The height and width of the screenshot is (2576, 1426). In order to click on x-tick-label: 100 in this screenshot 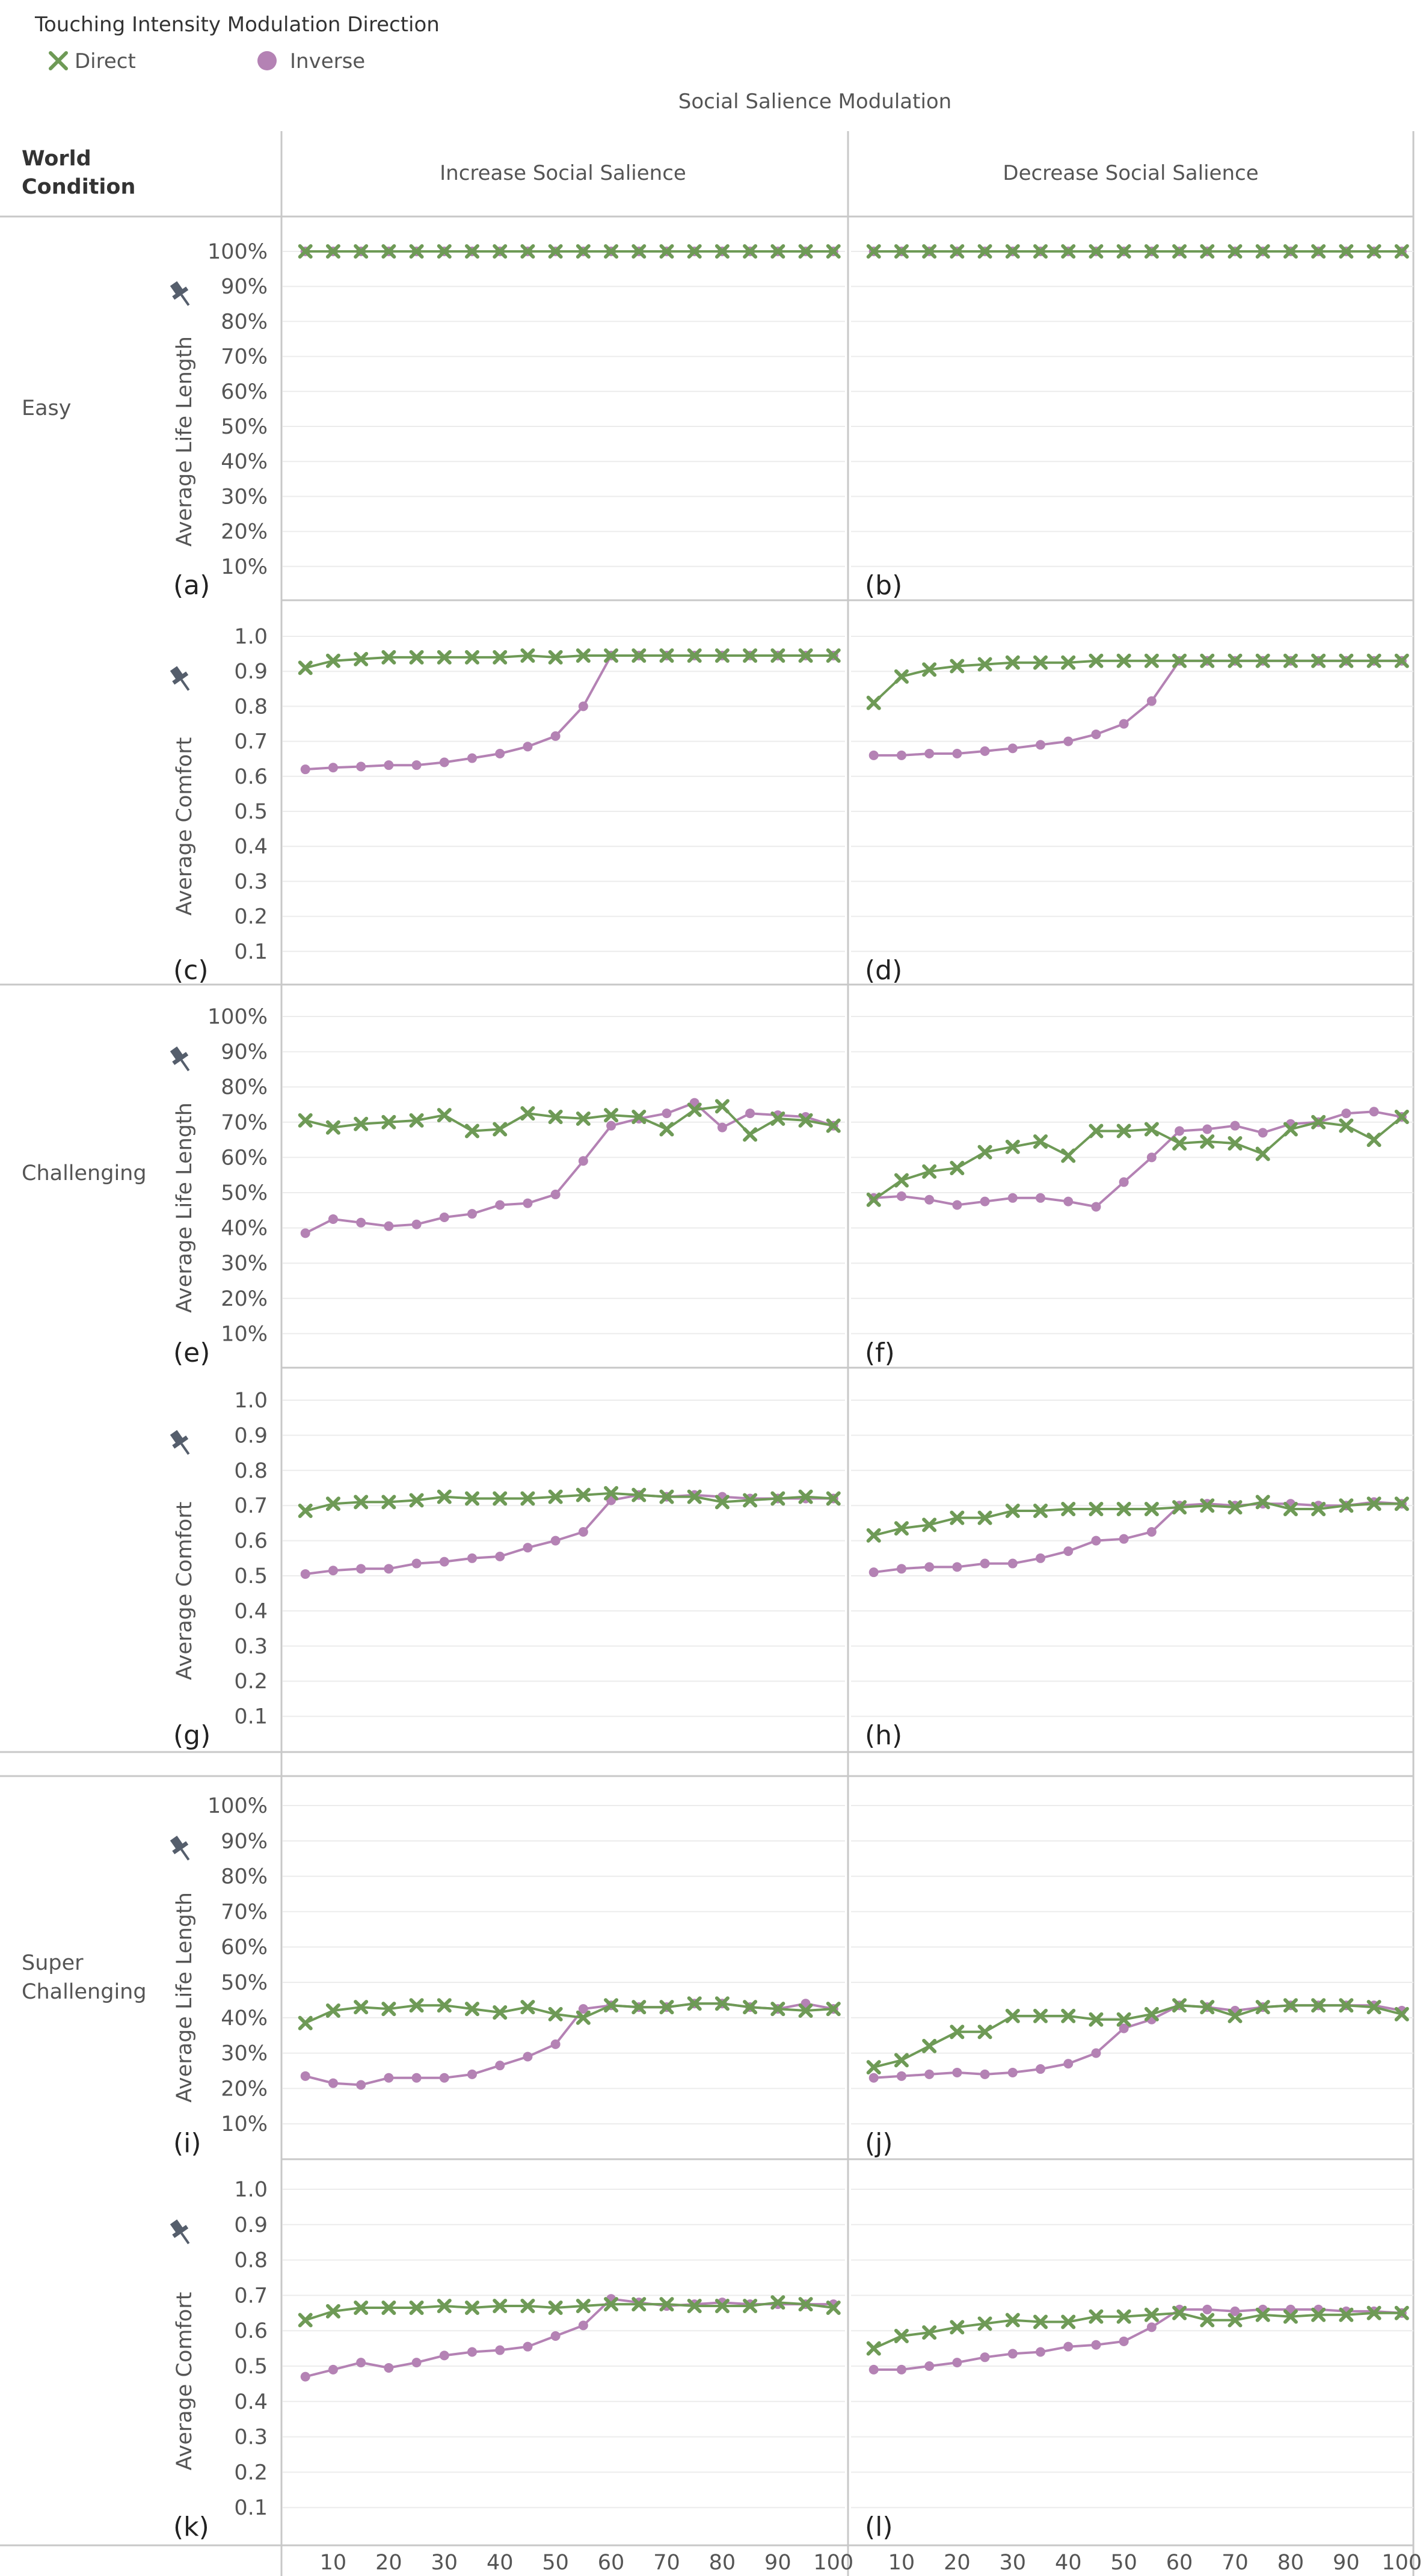, I will do `click(1401, 2563)`.